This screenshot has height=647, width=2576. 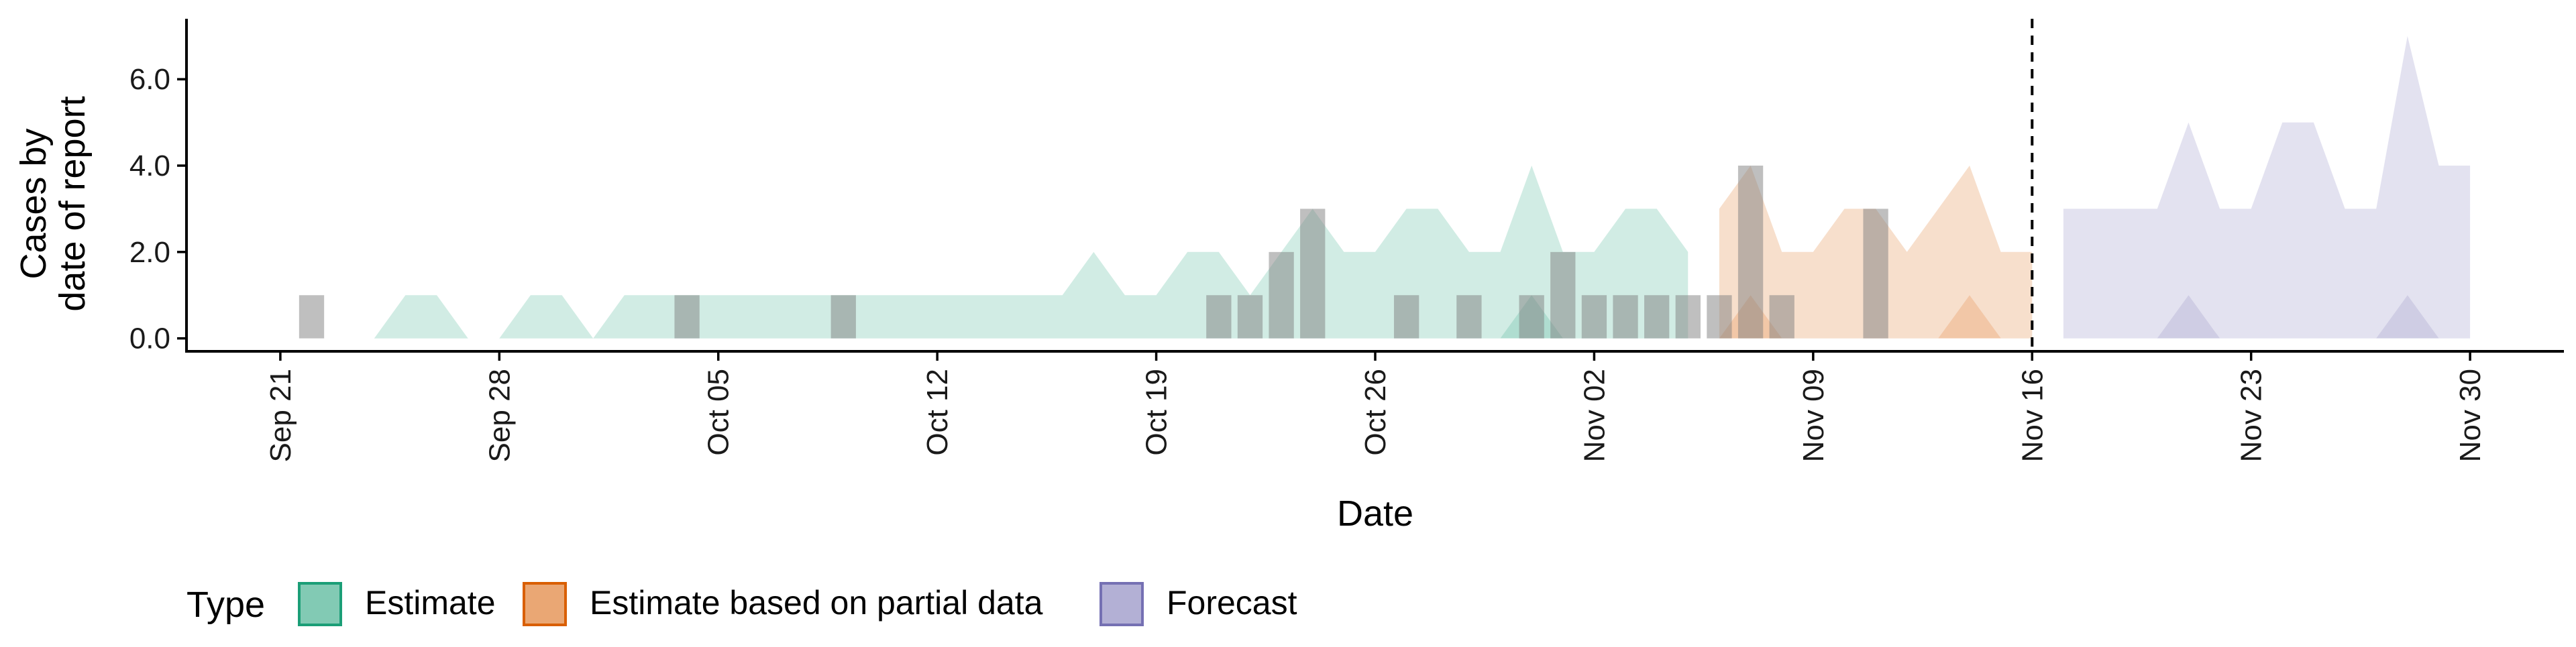 What do you see at coordinates (1232, 603) in the screenshot?
I see `legend-label-2: Forecast` at bounding box center [1232, 603].